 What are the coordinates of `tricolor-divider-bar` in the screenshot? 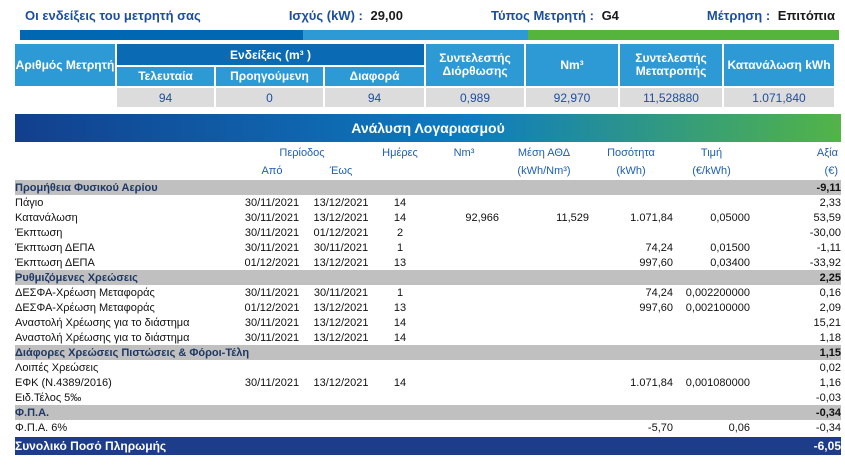 It's located at (429, 35).